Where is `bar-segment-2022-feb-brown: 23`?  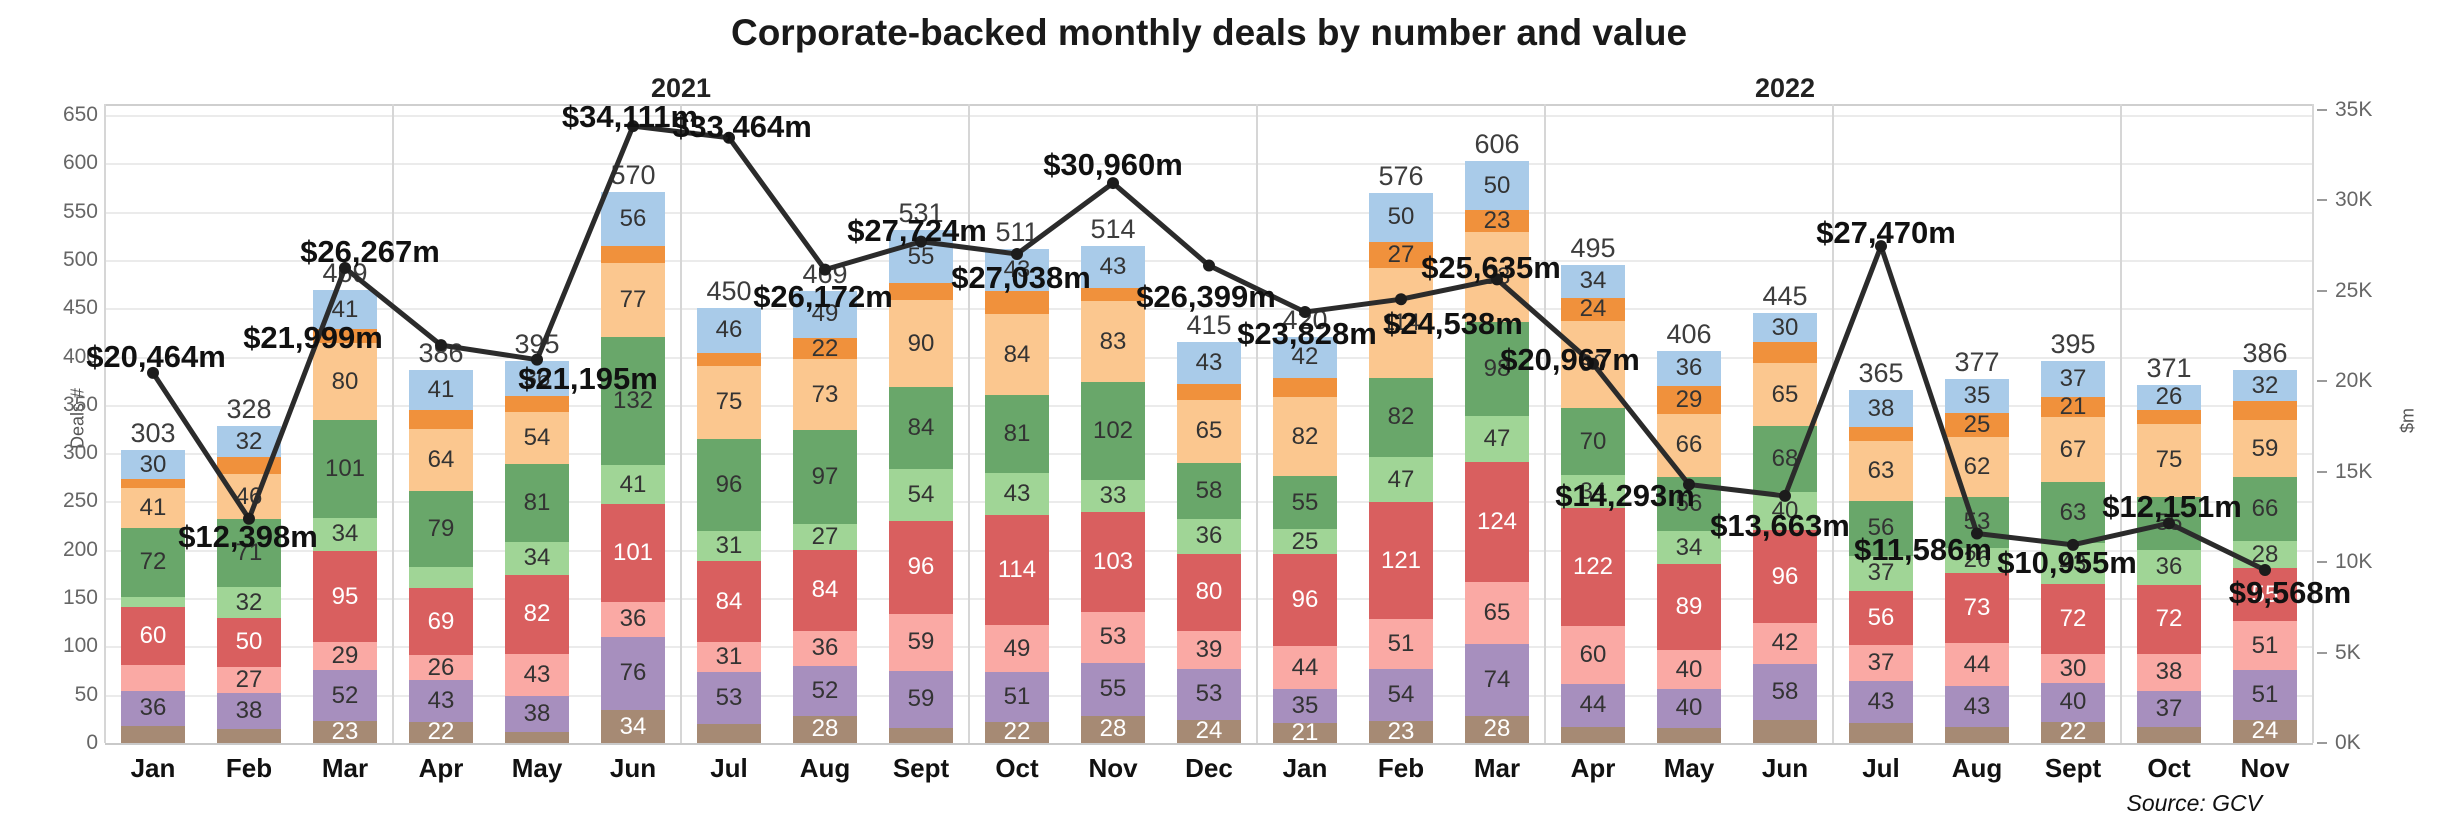 bar-segment-2022-feb-brown: 23 is located at coordinates (1401, 731).